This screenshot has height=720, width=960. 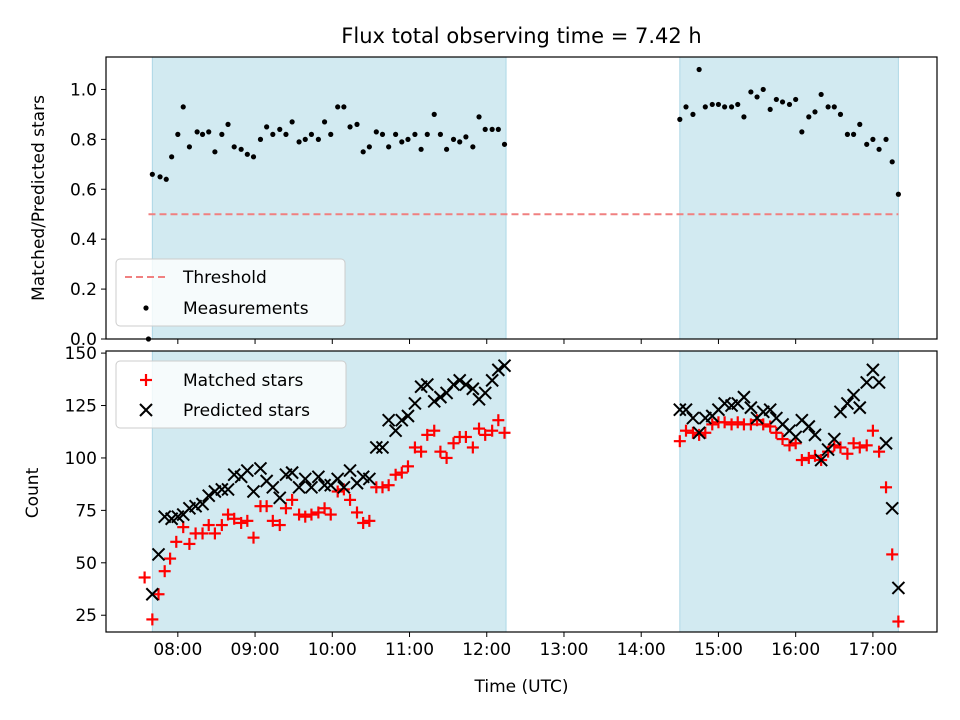 What do you see at coordinates (231, 394) in the screenshot?
I see `count-legend: Matched stars Predicted stars` at bounding box center [231, 394].